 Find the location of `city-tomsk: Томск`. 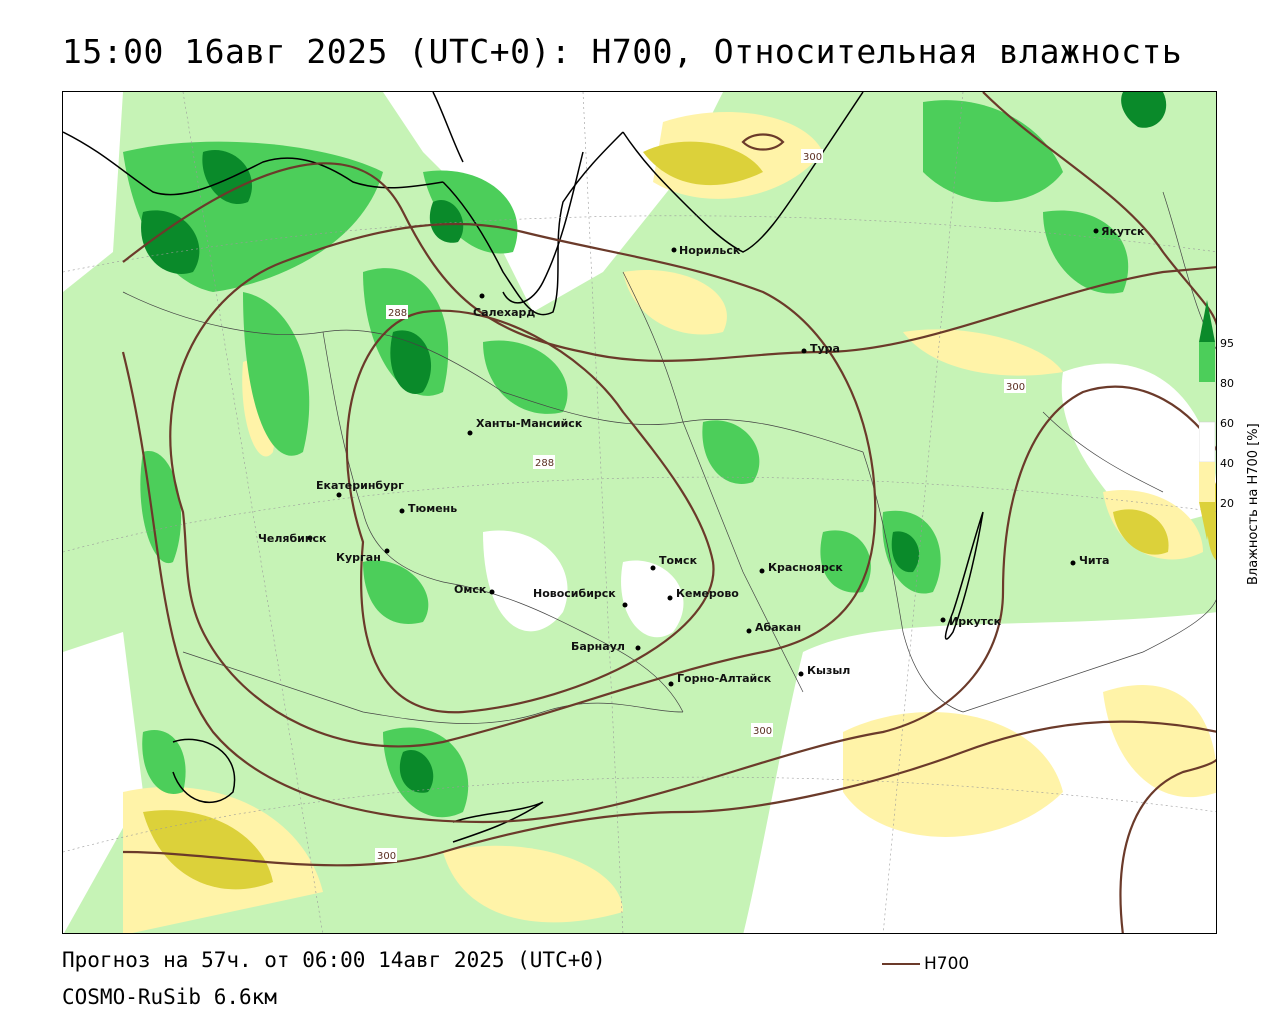

city-tomsk: Томск is located at coordinates (674, 562).